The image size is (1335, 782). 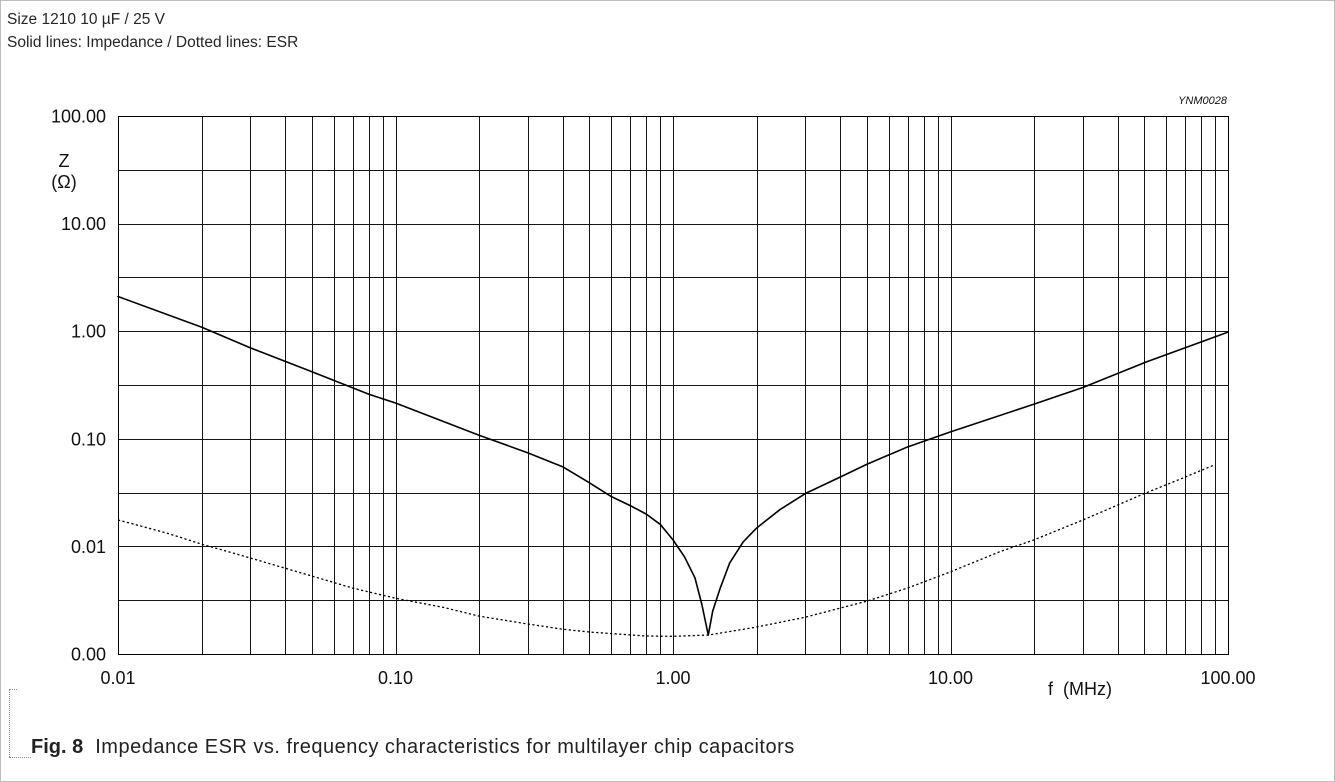 I want to click on y-tick-label: 100.00, so click(x=78, y=117).